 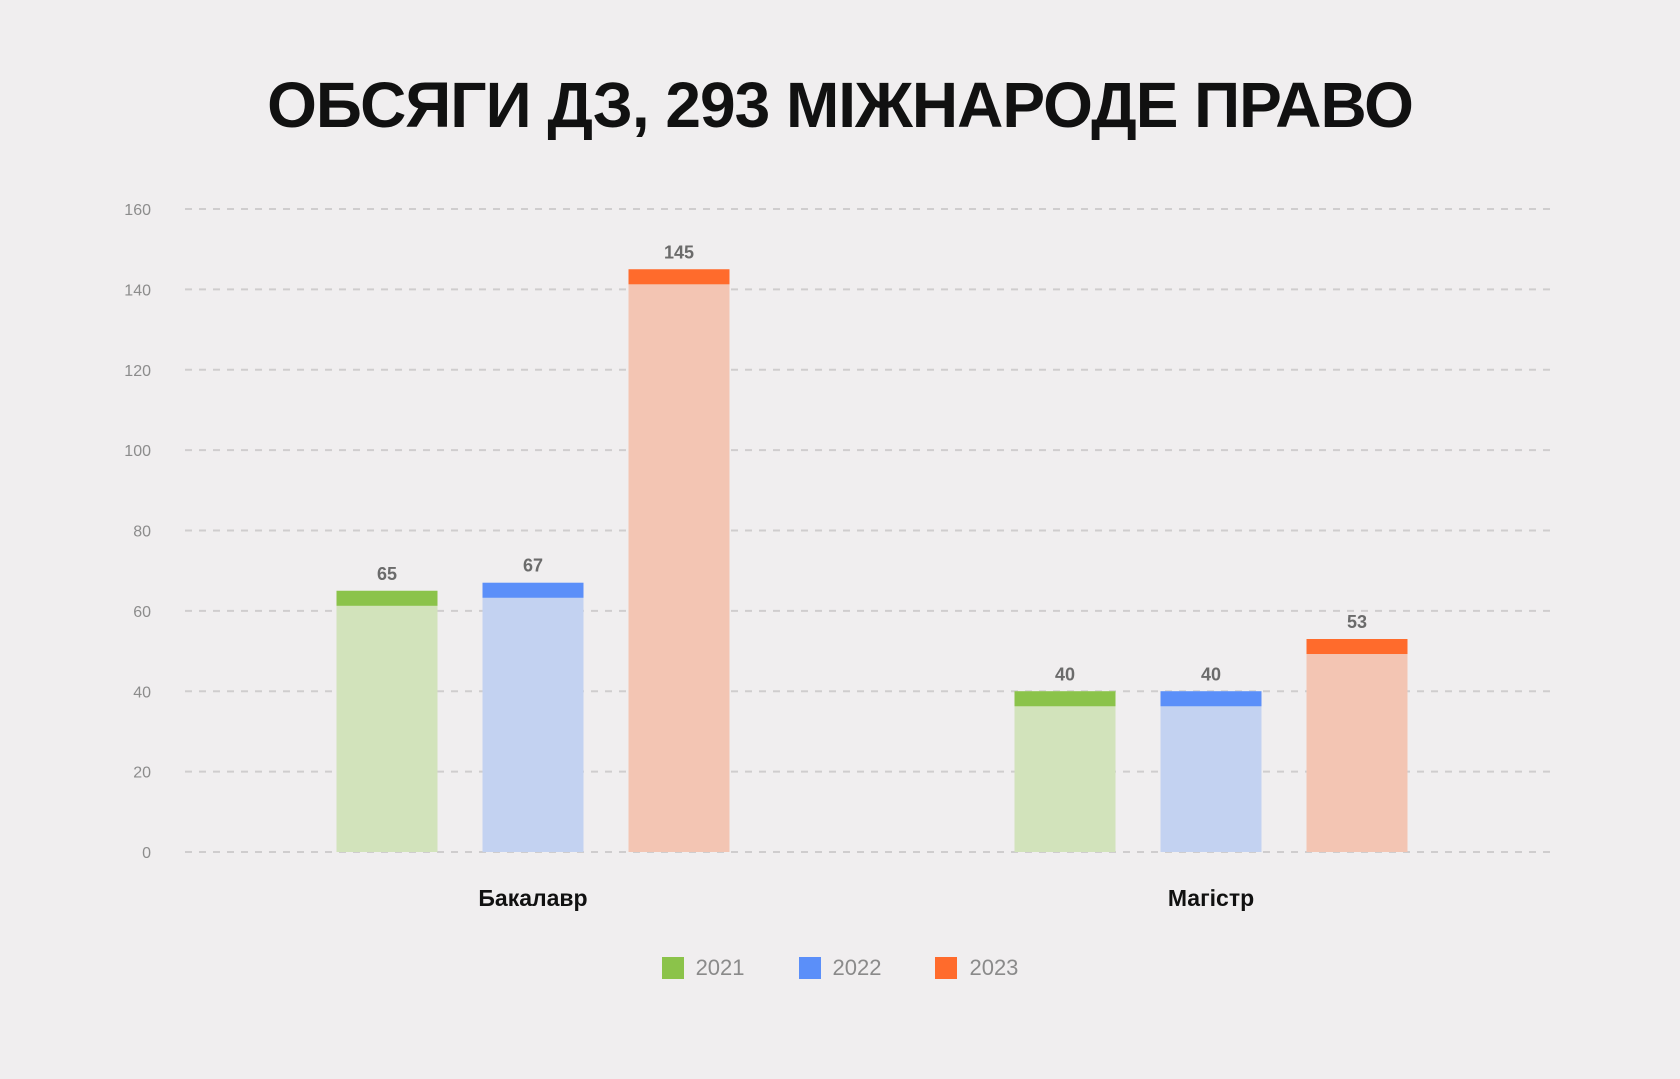 What do you see at coordinates (142, 773) in the screenshot?
I see `y-tick-label: 20` at bounding box center [142, 773].